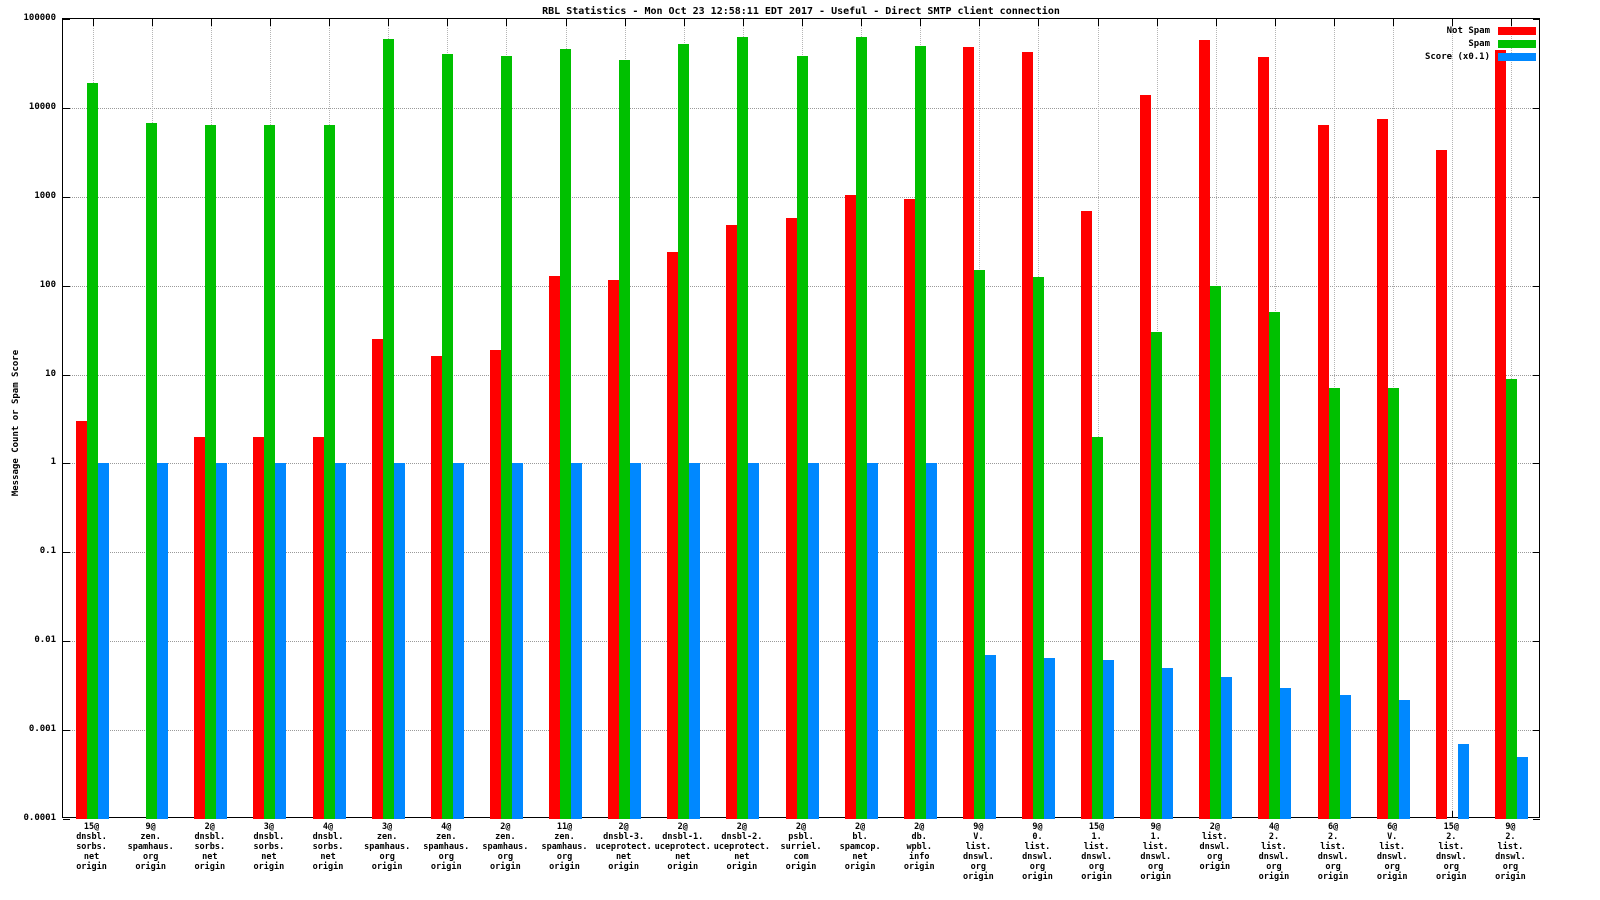 This screenshot has height=900, width=1600. I want to click on x-category-label: 2@ db. wpbl. info origin, so click(919, 847).